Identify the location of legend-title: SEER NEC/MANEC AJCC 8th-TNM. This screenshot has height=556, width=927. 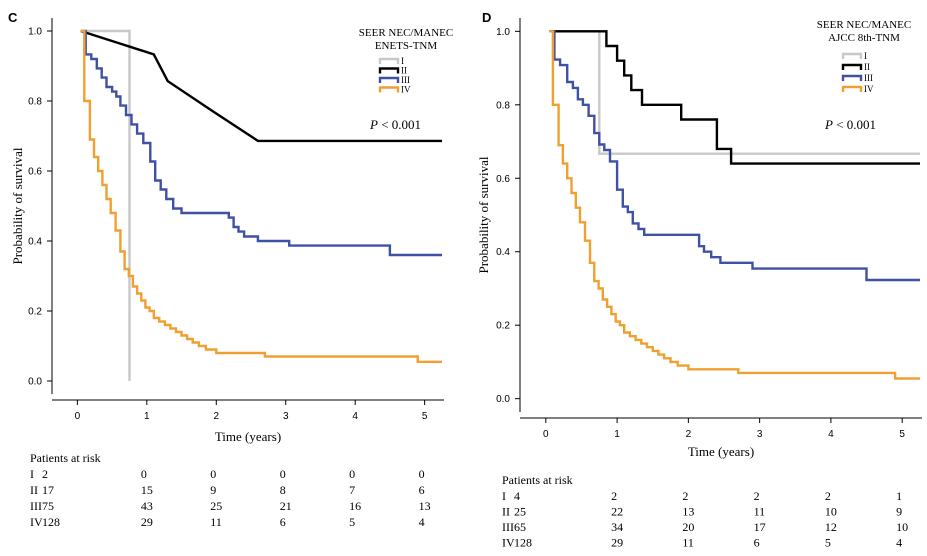
(864, 31).